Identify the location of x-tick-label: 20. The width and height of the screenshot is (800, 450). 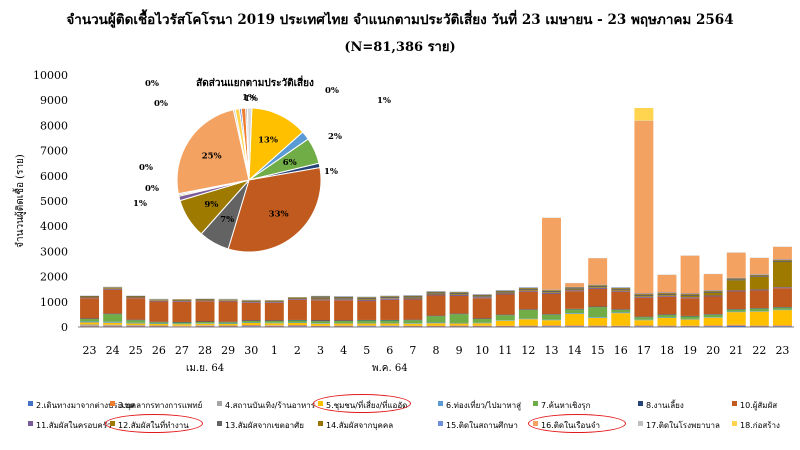
(713, 350).